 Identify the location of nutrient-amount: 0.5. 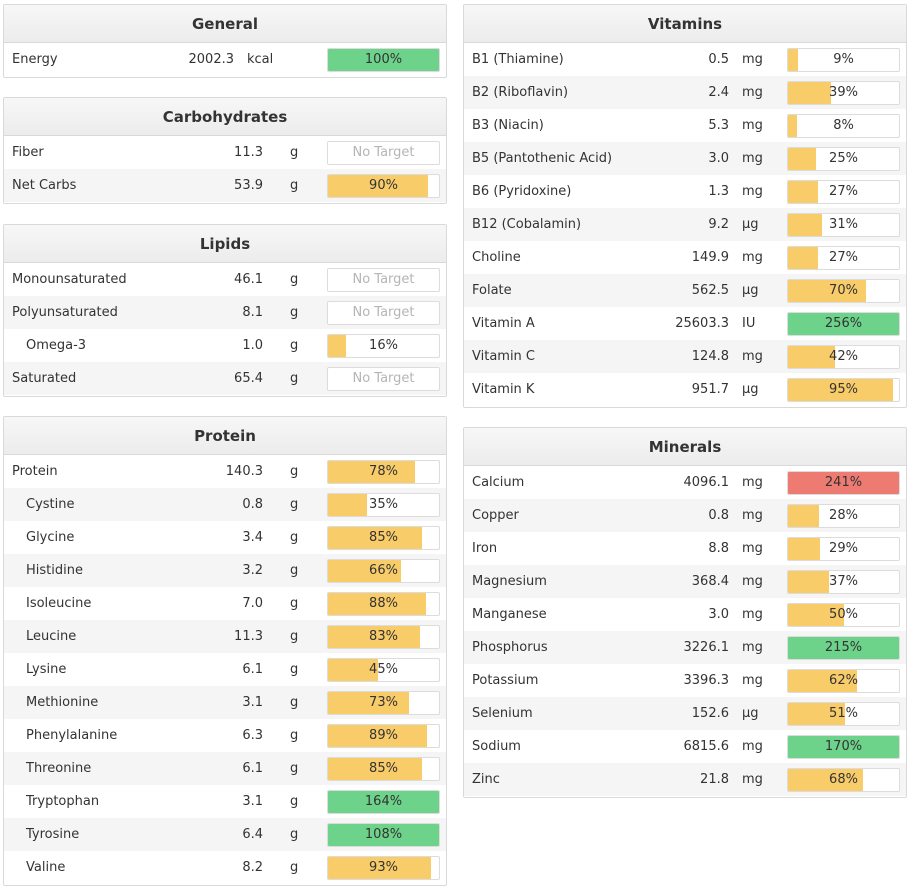
(718, 59).